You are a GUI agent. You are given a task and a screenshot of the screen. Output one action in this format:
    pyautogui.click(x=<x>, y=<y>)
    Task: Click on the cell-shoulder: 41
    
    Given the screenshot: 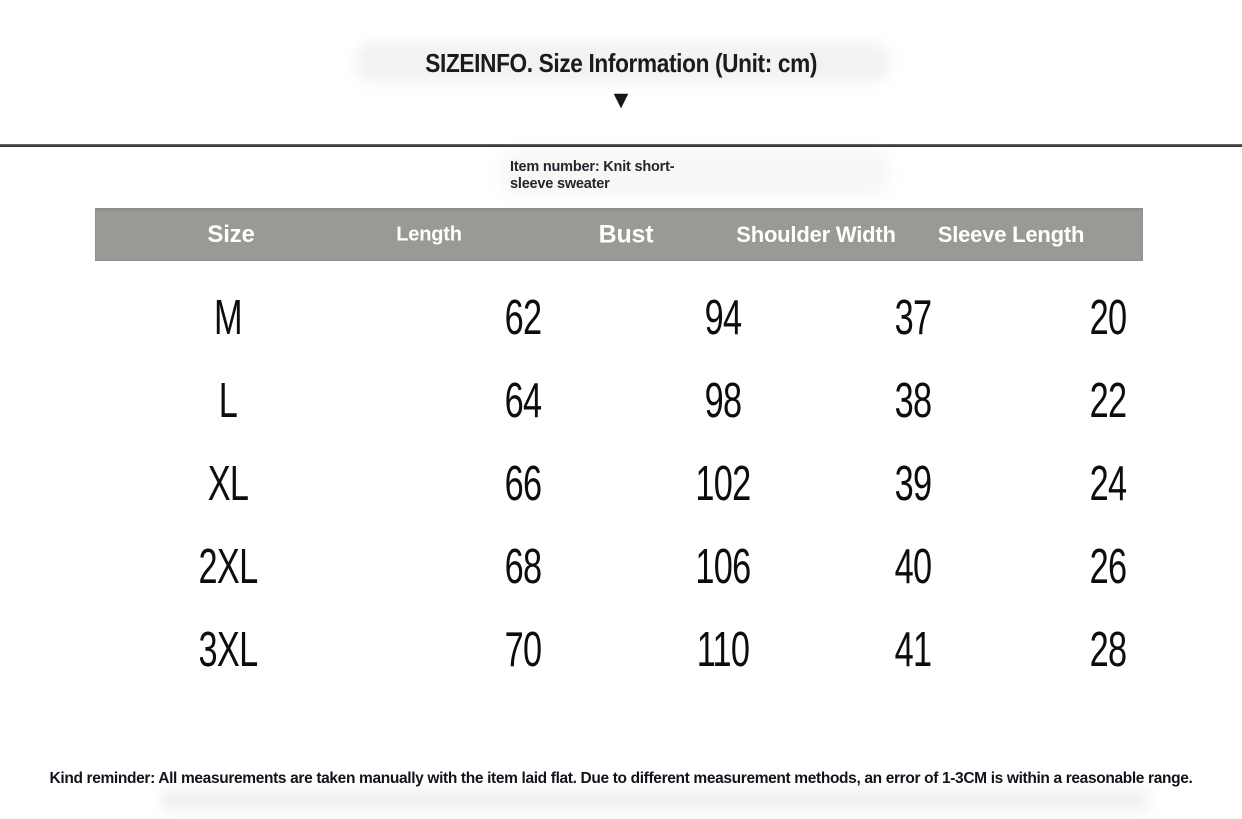 What is the action you would take?
    pyautogui.click(x=913, y=649)
    